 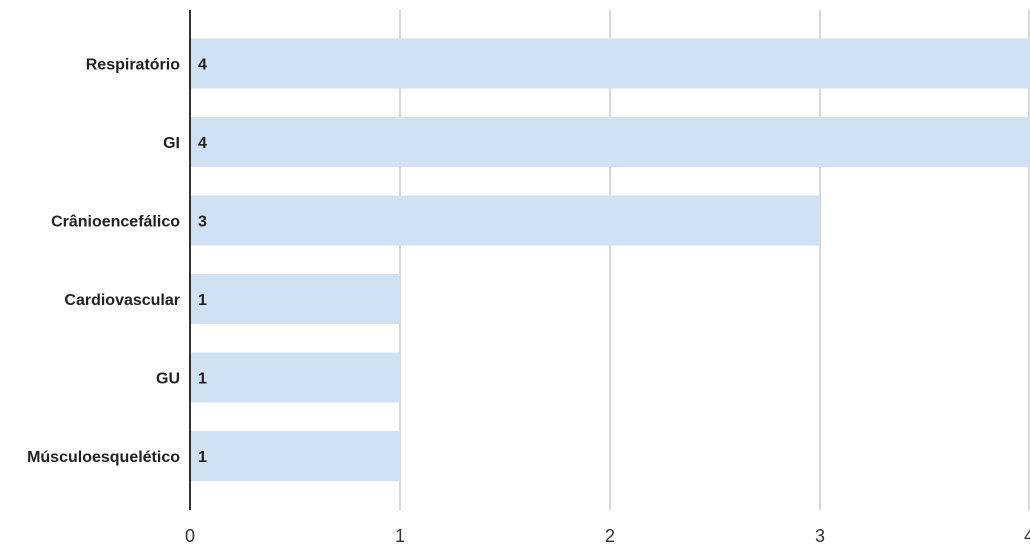 I want to click on data-label-0: 4, so click(x=202, y=65).